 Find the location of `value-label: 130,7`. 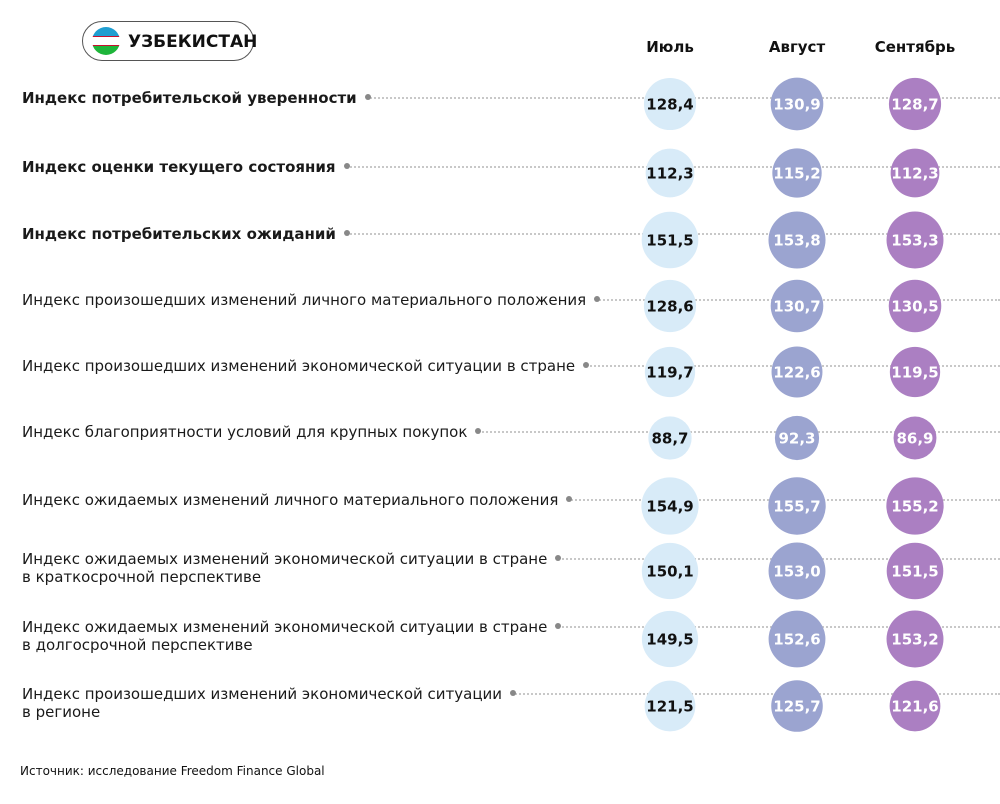

value-label: 130,7 is located at coordinates (796, 307).